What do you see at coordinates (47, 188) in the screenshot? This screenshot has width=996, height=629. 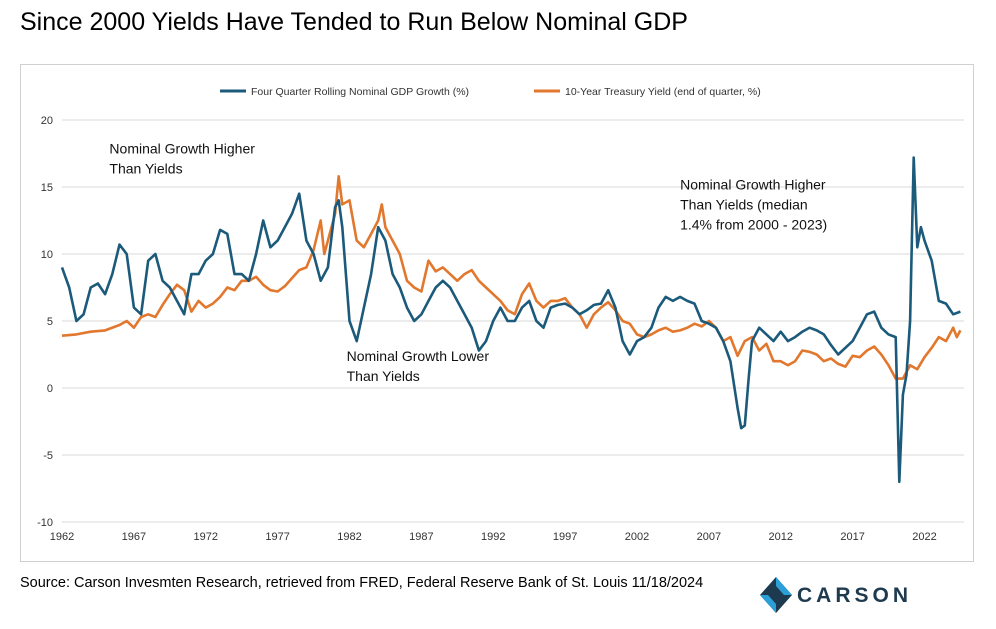 I see `y-tick-label: 15` at bounding box center [47, 188].